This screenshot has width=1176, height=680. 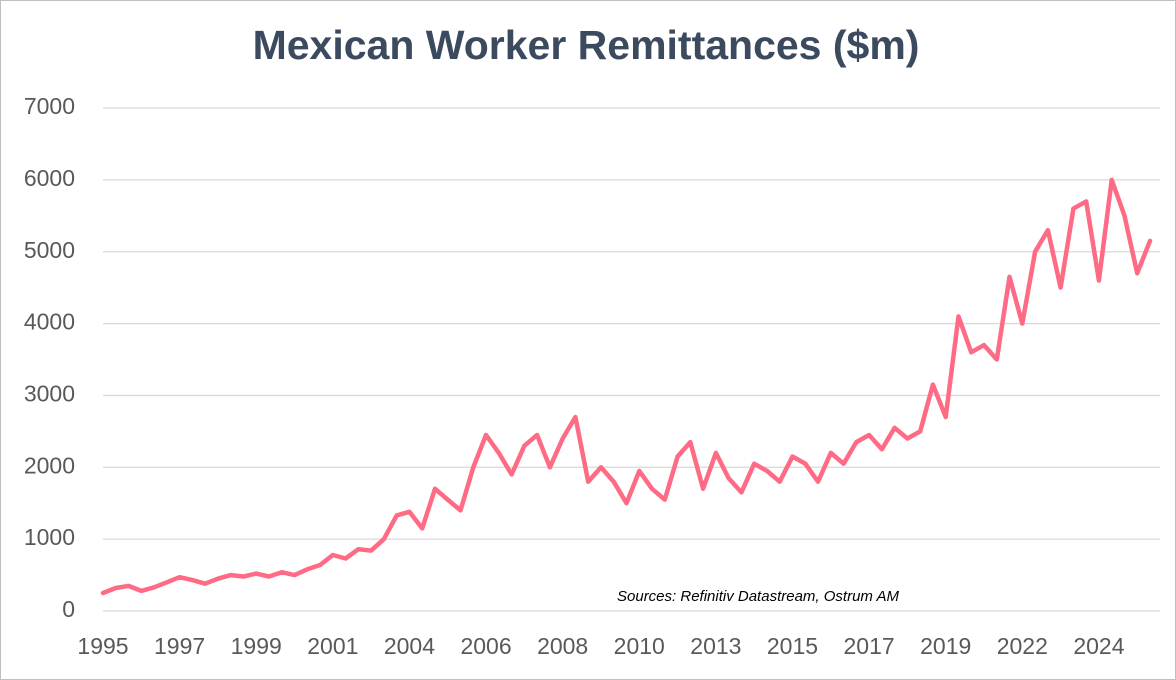 What do you see at coordinates (49, 106) in the screenshot?
I see `y-tick-label: 7000` at bounding box center [49, 106].